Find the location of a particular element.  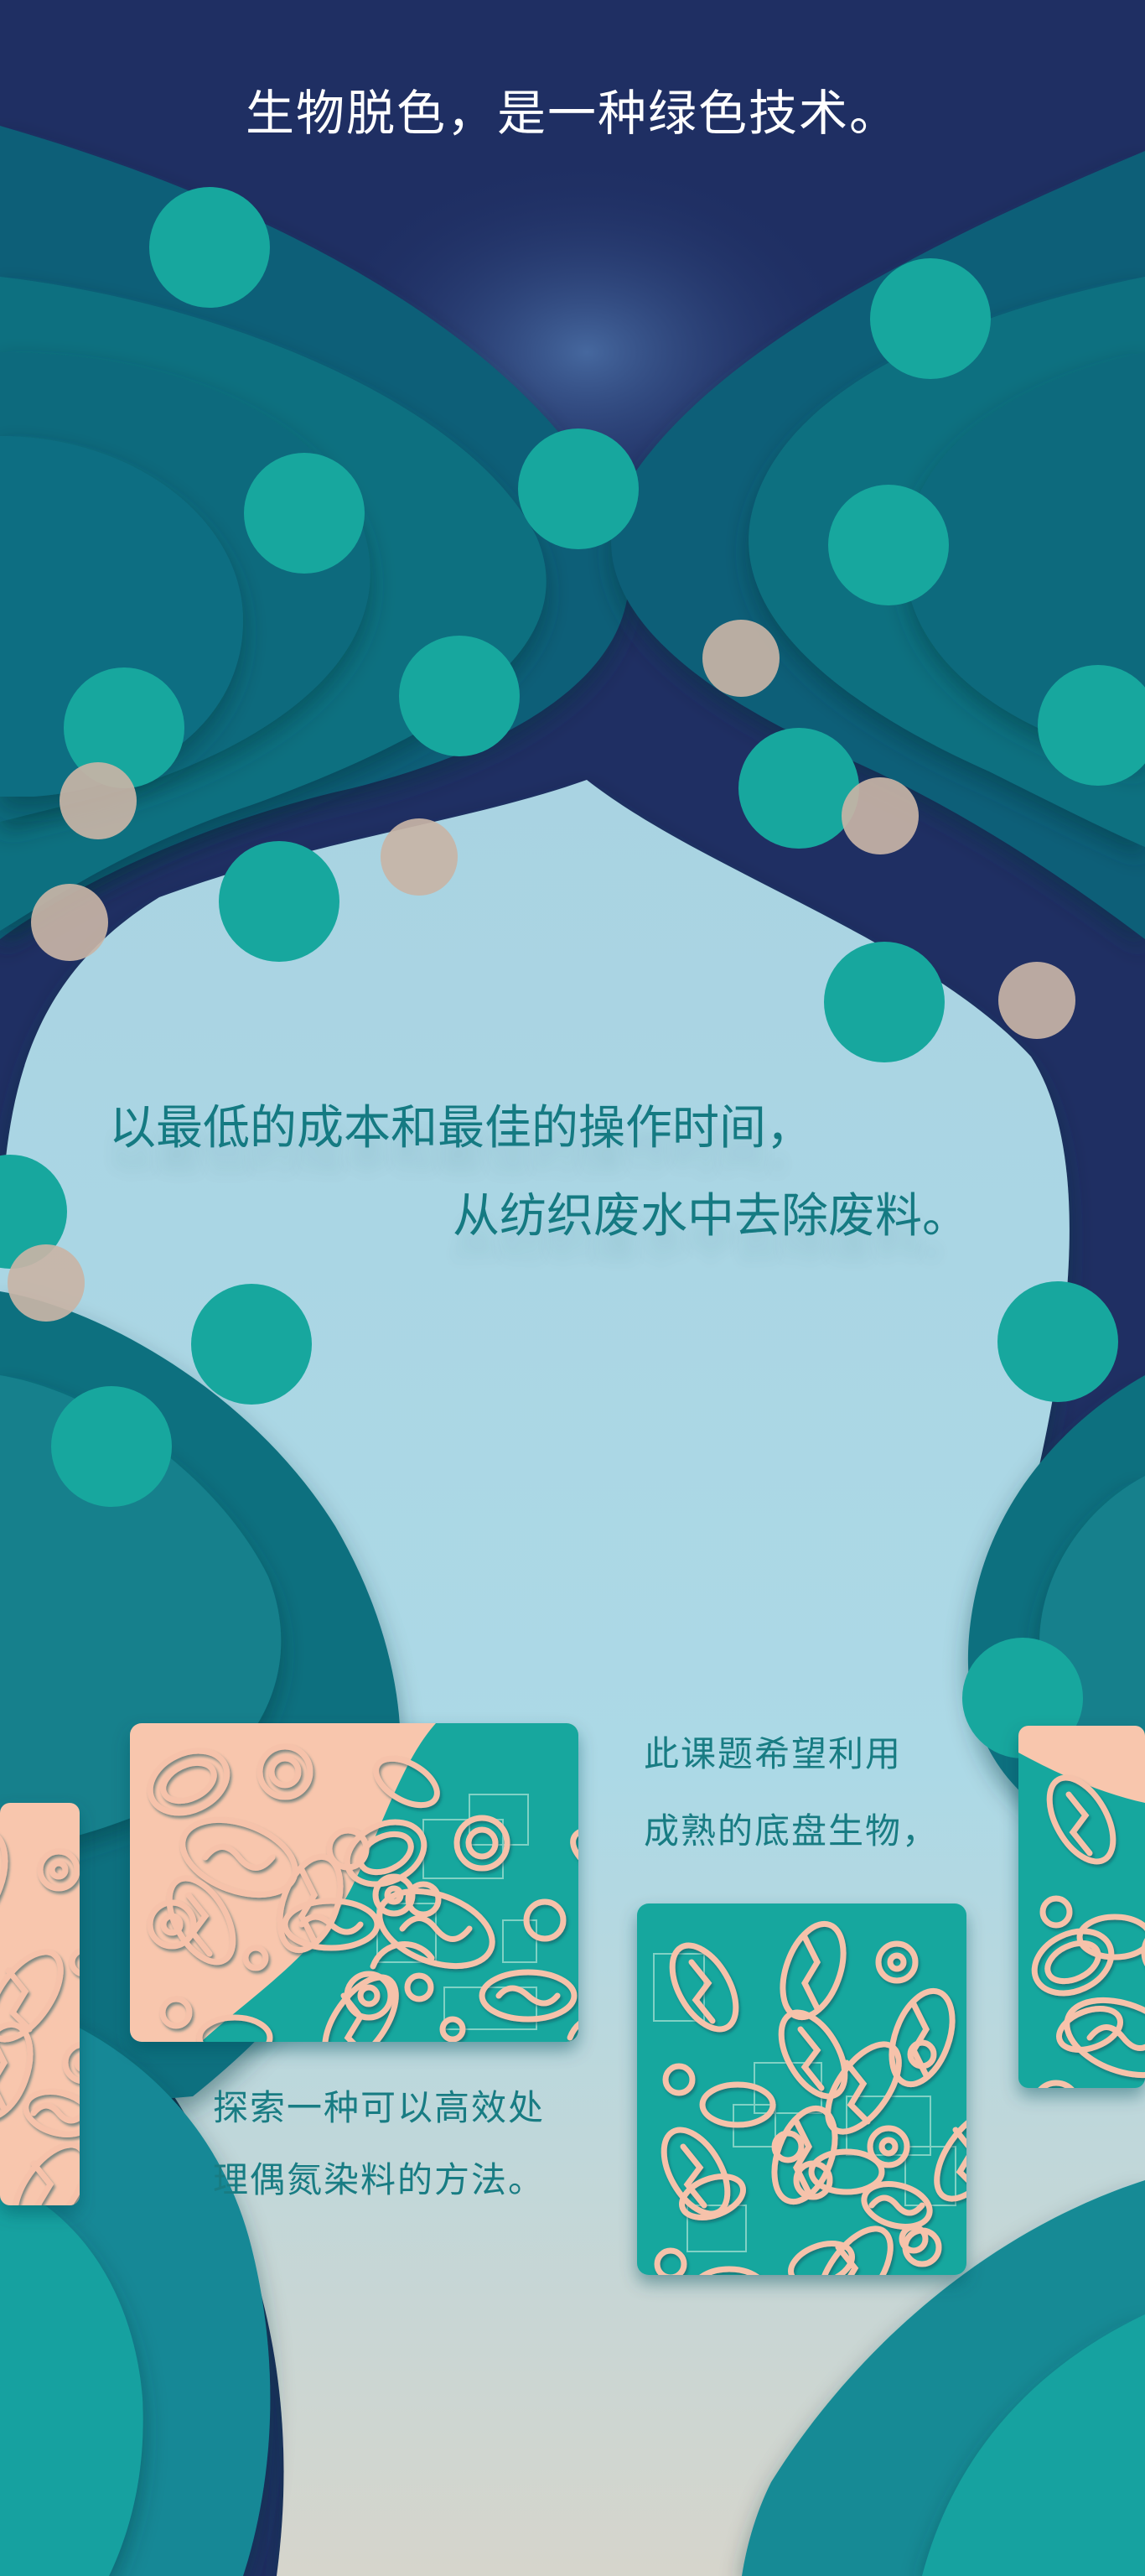

intro-line-1: 以最低的成本和最佳的操作时间， is located at coordinates (461, 1128).